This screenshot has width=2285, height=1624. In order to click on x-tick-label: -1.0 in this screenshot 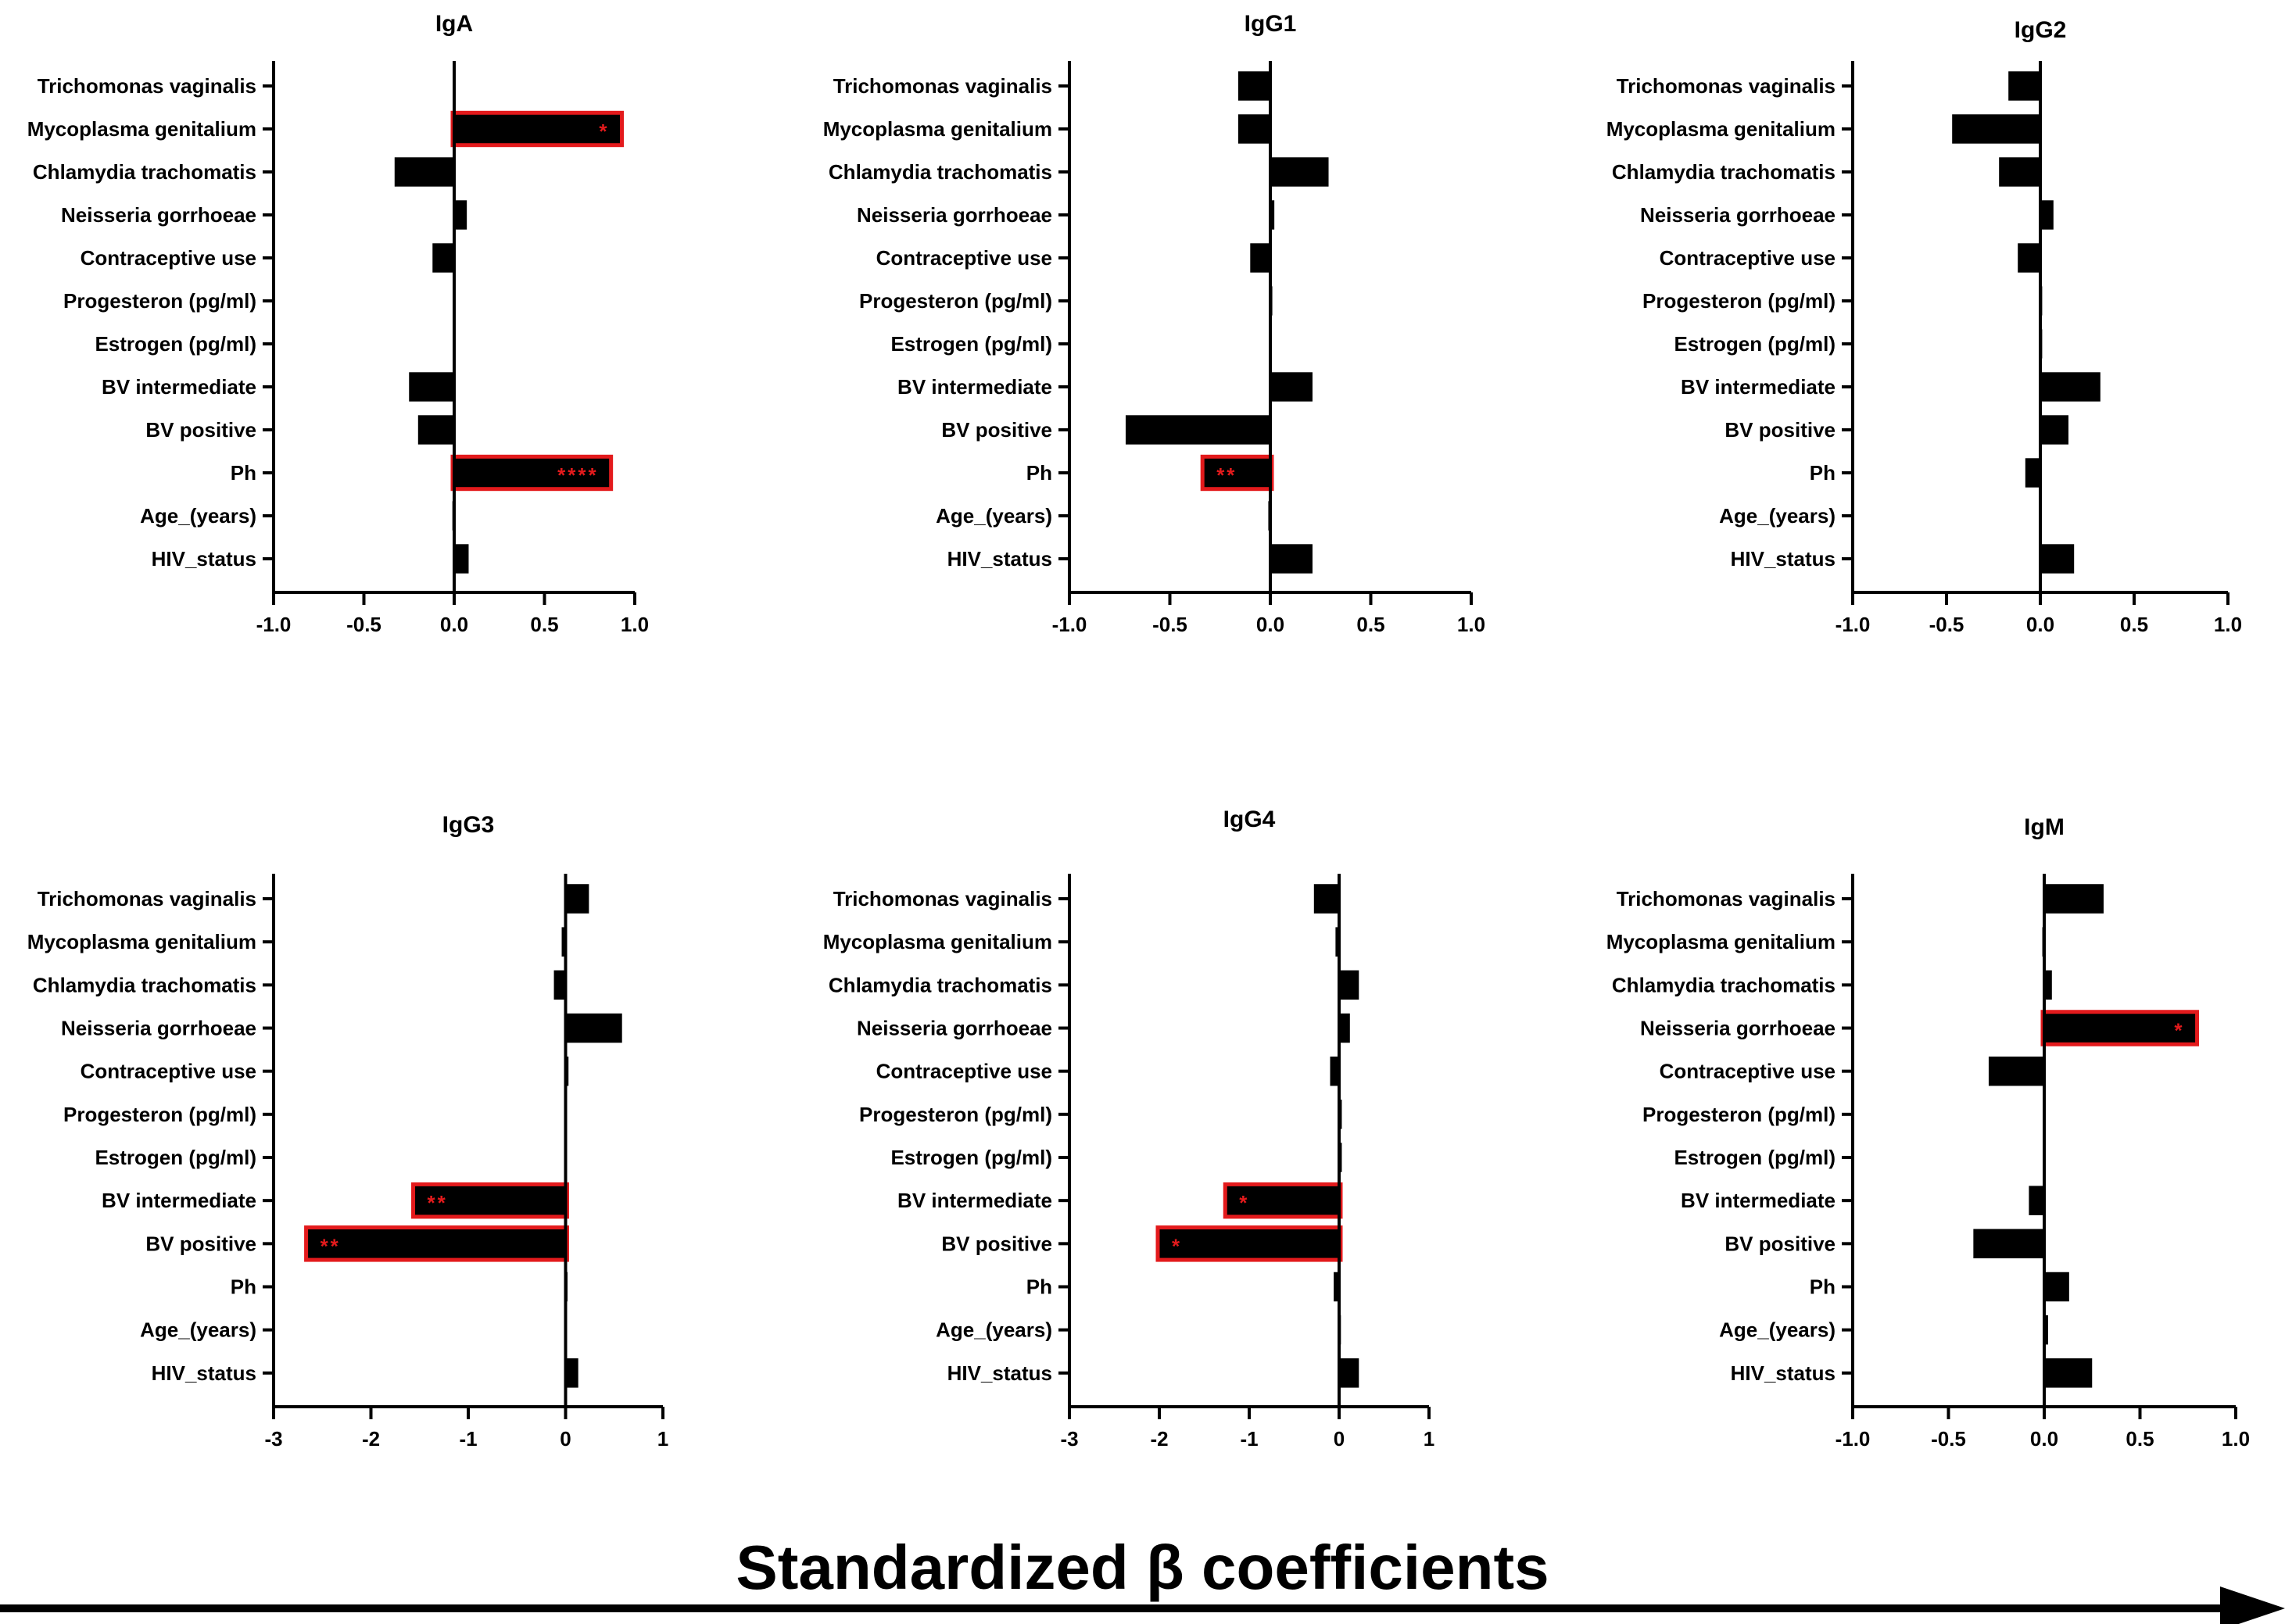, I will do `click(274, 624)`.